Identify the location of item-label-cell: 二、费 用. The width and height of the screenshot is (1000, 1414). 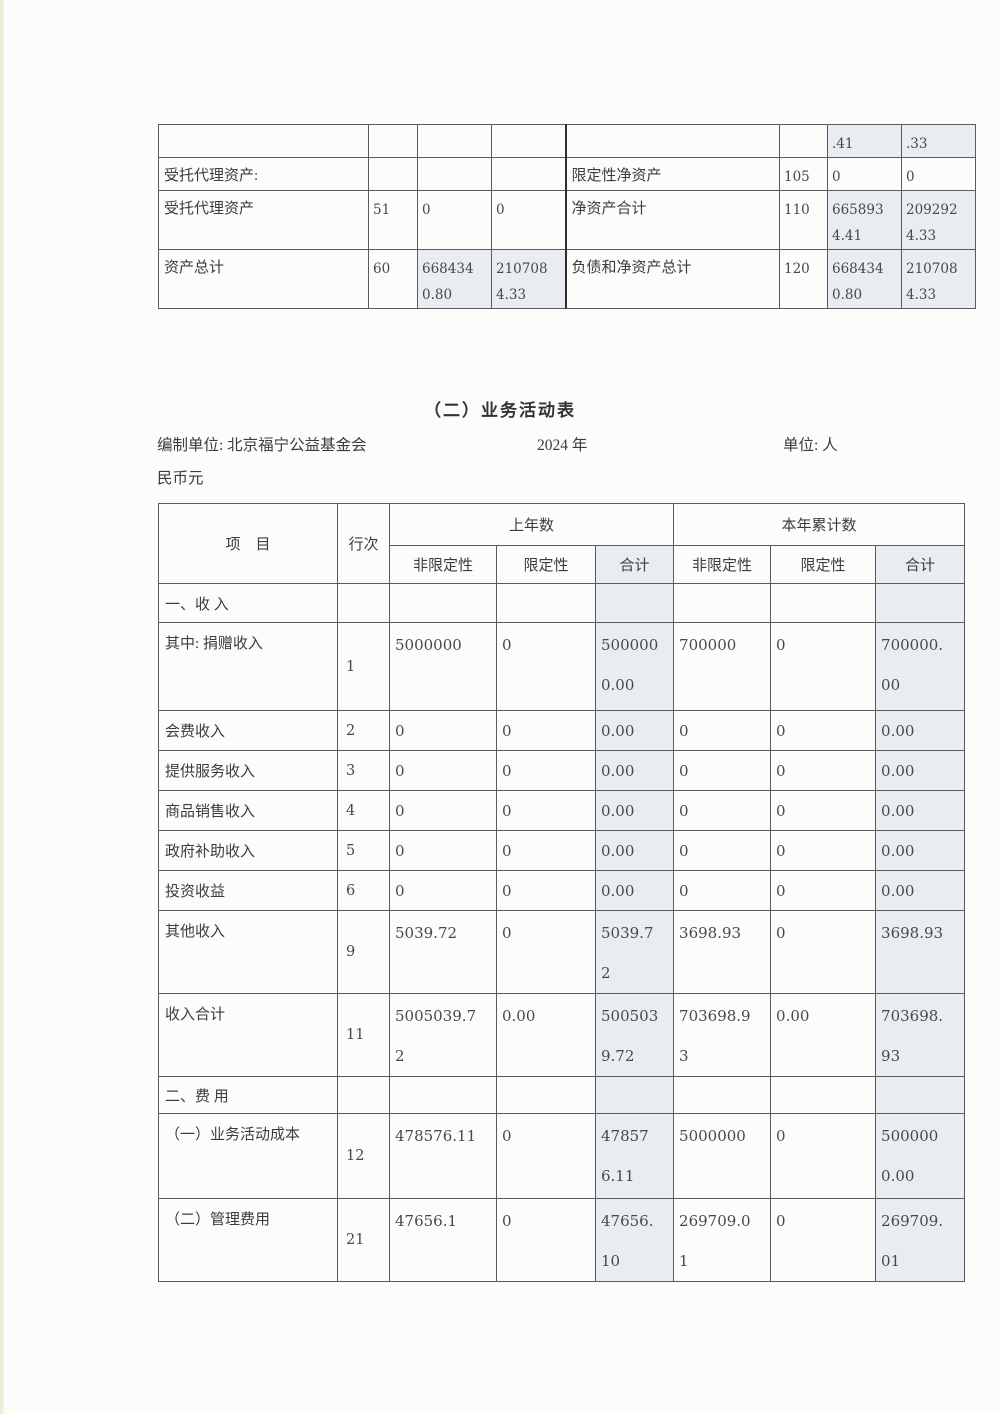
(248, 1095).